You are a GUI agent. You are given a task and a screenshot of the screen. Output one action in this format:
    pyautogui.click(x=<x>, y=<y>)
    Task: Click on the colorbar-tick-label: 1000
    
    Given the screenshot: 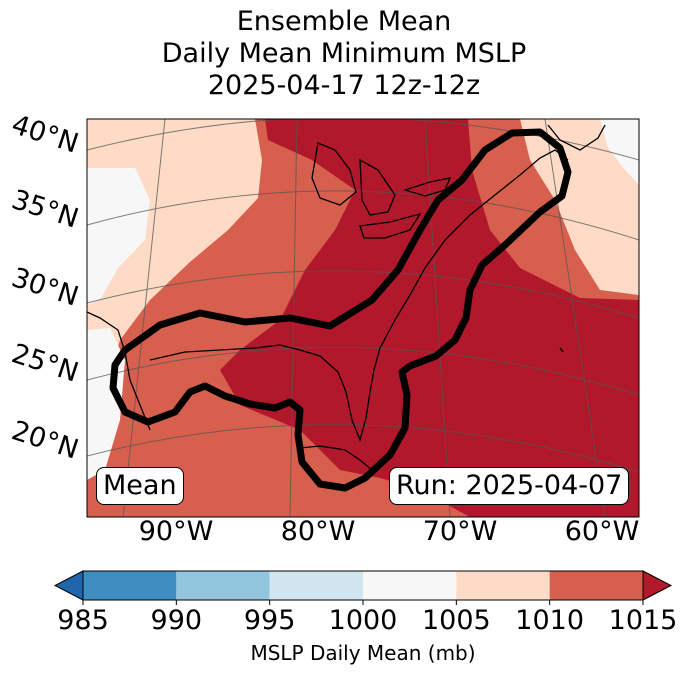 What is the action you would take?
    pyautogui.click(x=363, y=620)
    